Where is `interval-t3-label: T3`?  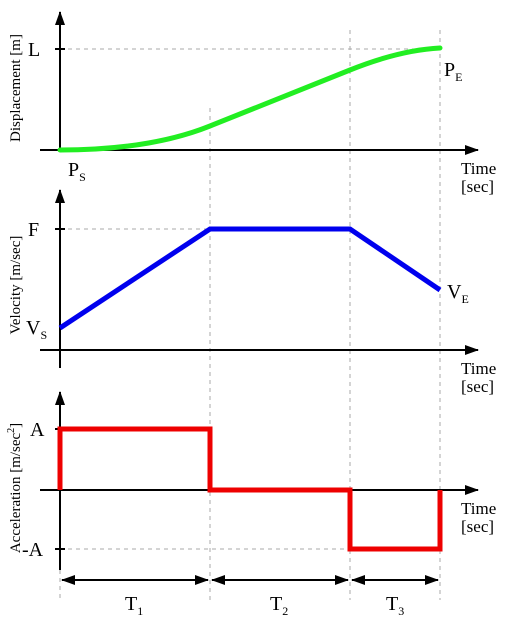 interval-t3-label: T3 is located at coordinates (395, 605).